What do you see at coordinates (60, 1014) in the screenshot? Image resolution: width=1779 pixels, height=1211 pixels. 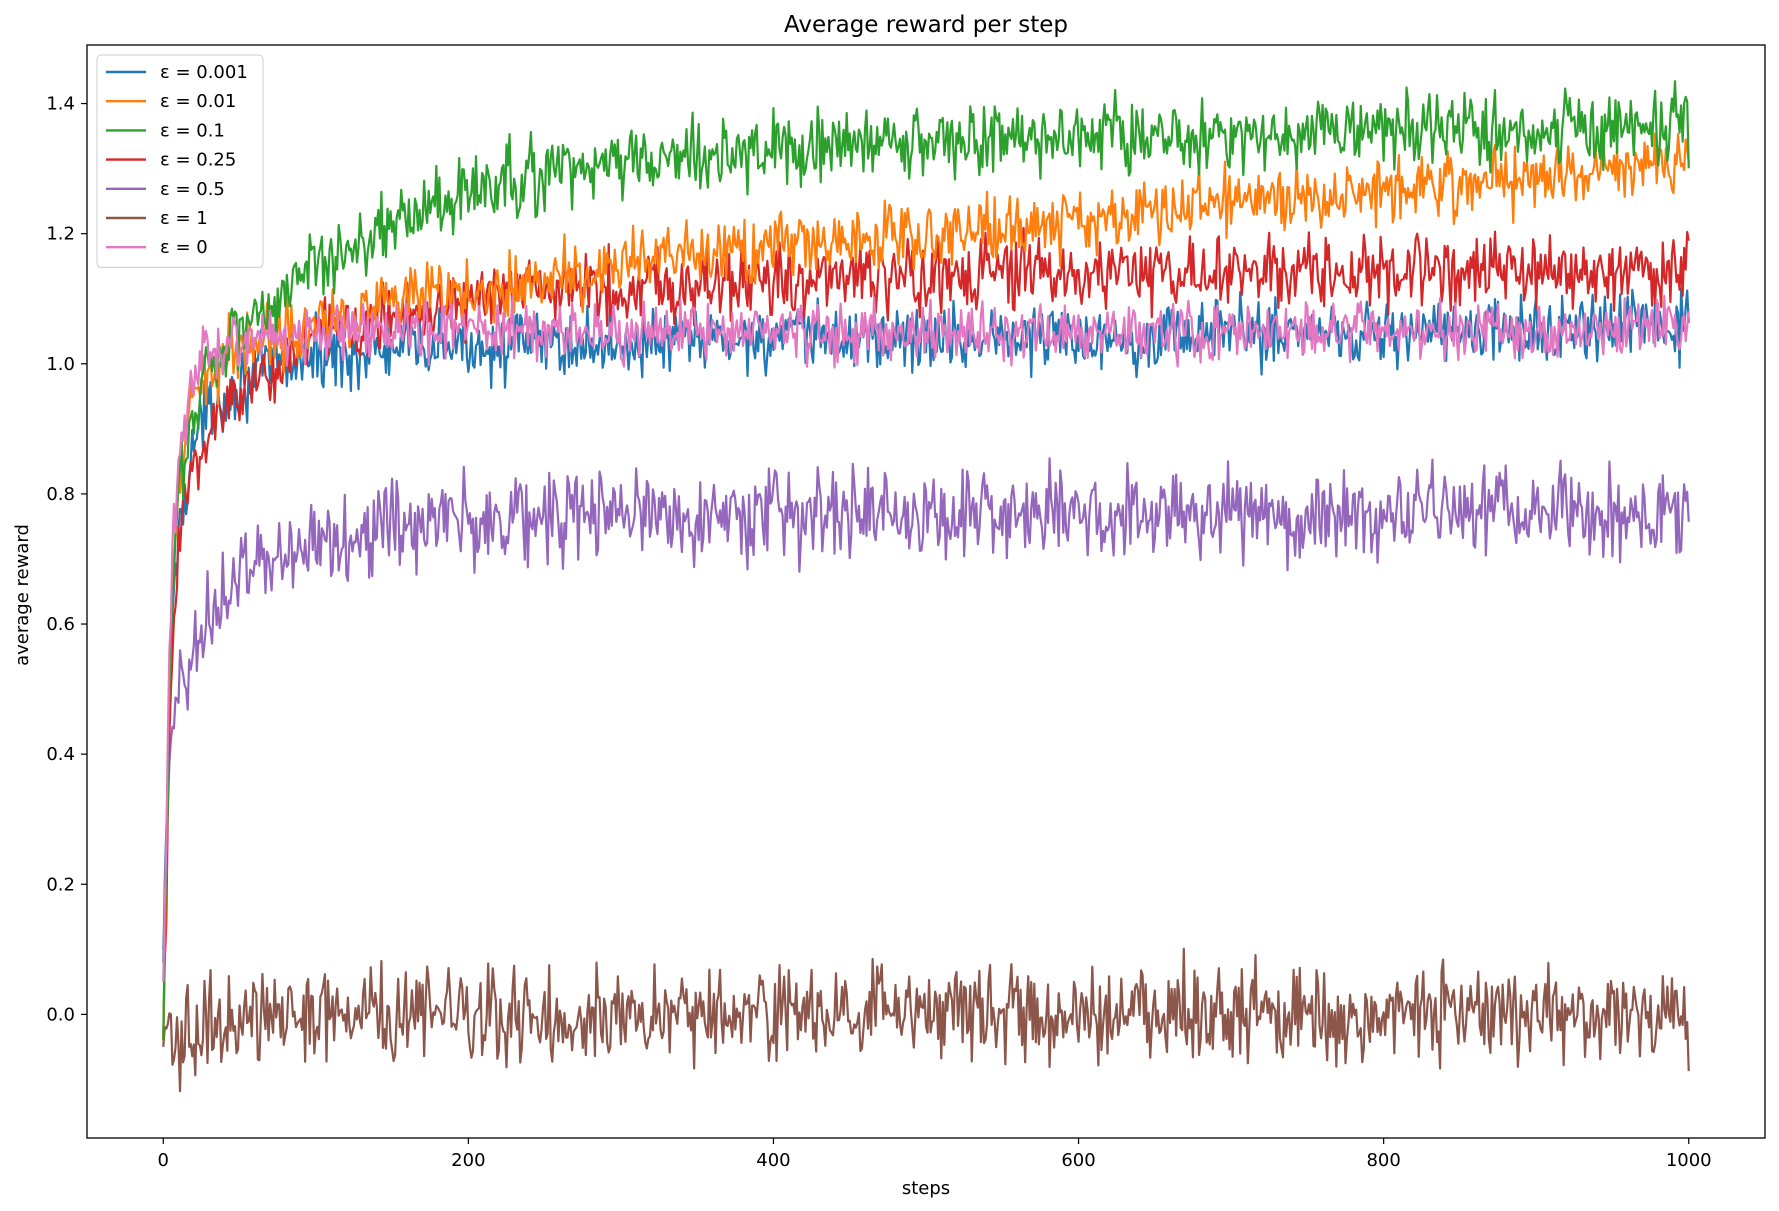 I see `y-tick-label: 0.0` at bounding box center [60, 1014].